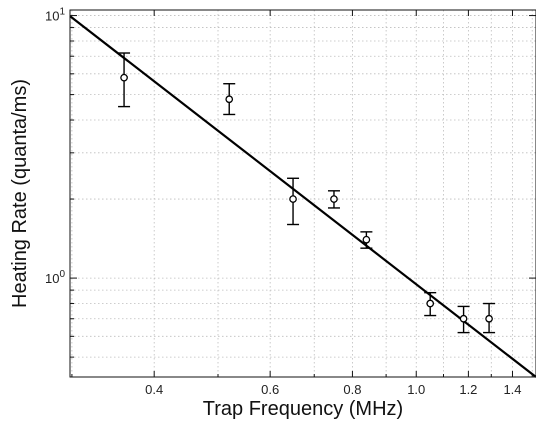 This screenshot has width=536, height=422. I want to click on x-tick-label: 1.0, so click(416, 389).